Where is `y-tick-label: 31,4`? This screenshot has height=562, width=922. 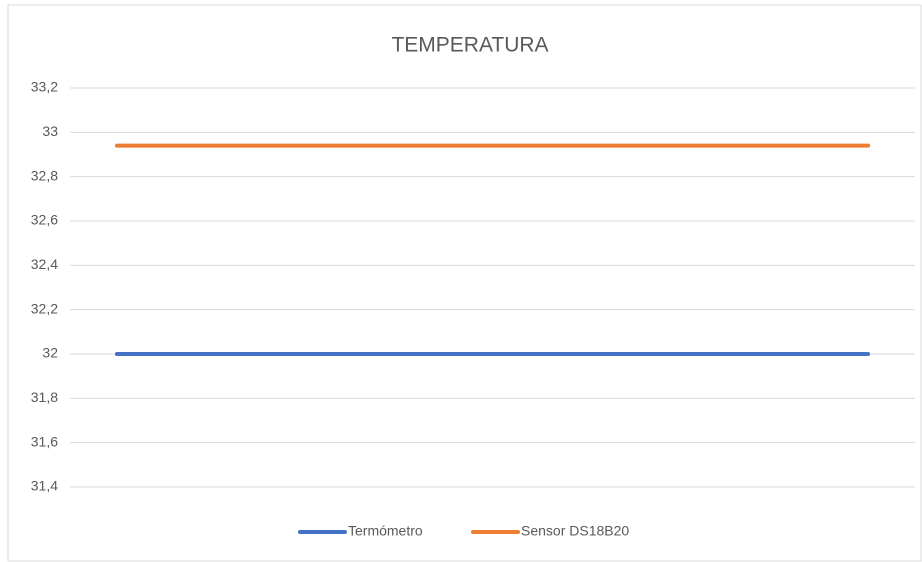
y-tick-label: 31,4 is located at coordinates (44, 486).